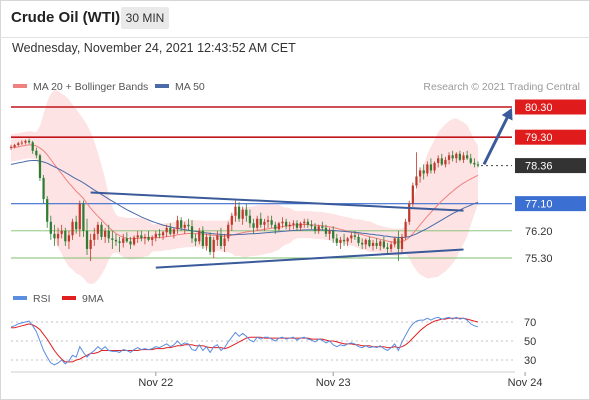 This screenshot has height=400, width=590. Describe the element at coordinates (295, 19) in the screenshot. I see `header-bar: Crude Oil (WTI) 30 MIN` at that location.